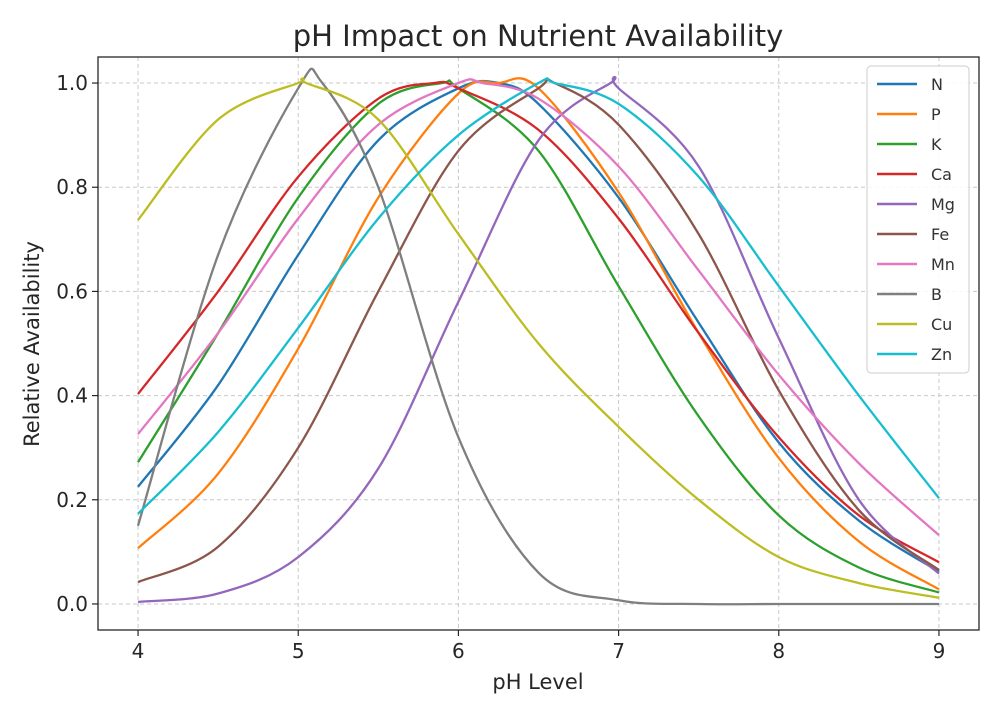 Image resolution: width=1000 pixels, height=714 pixels. What do you see at coordinates (941, 354) in the screenshot?
I see `legend-label-zn: Zn` at bounding box center [941, 354].